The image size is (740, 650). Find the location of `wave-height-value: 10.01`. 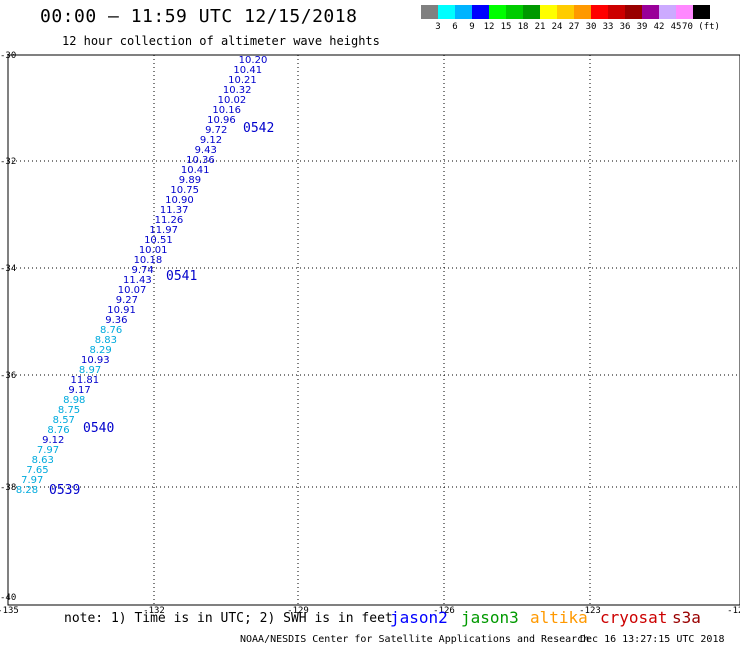

wave-height-value: 10.01 is located at coordinates (153, 250).